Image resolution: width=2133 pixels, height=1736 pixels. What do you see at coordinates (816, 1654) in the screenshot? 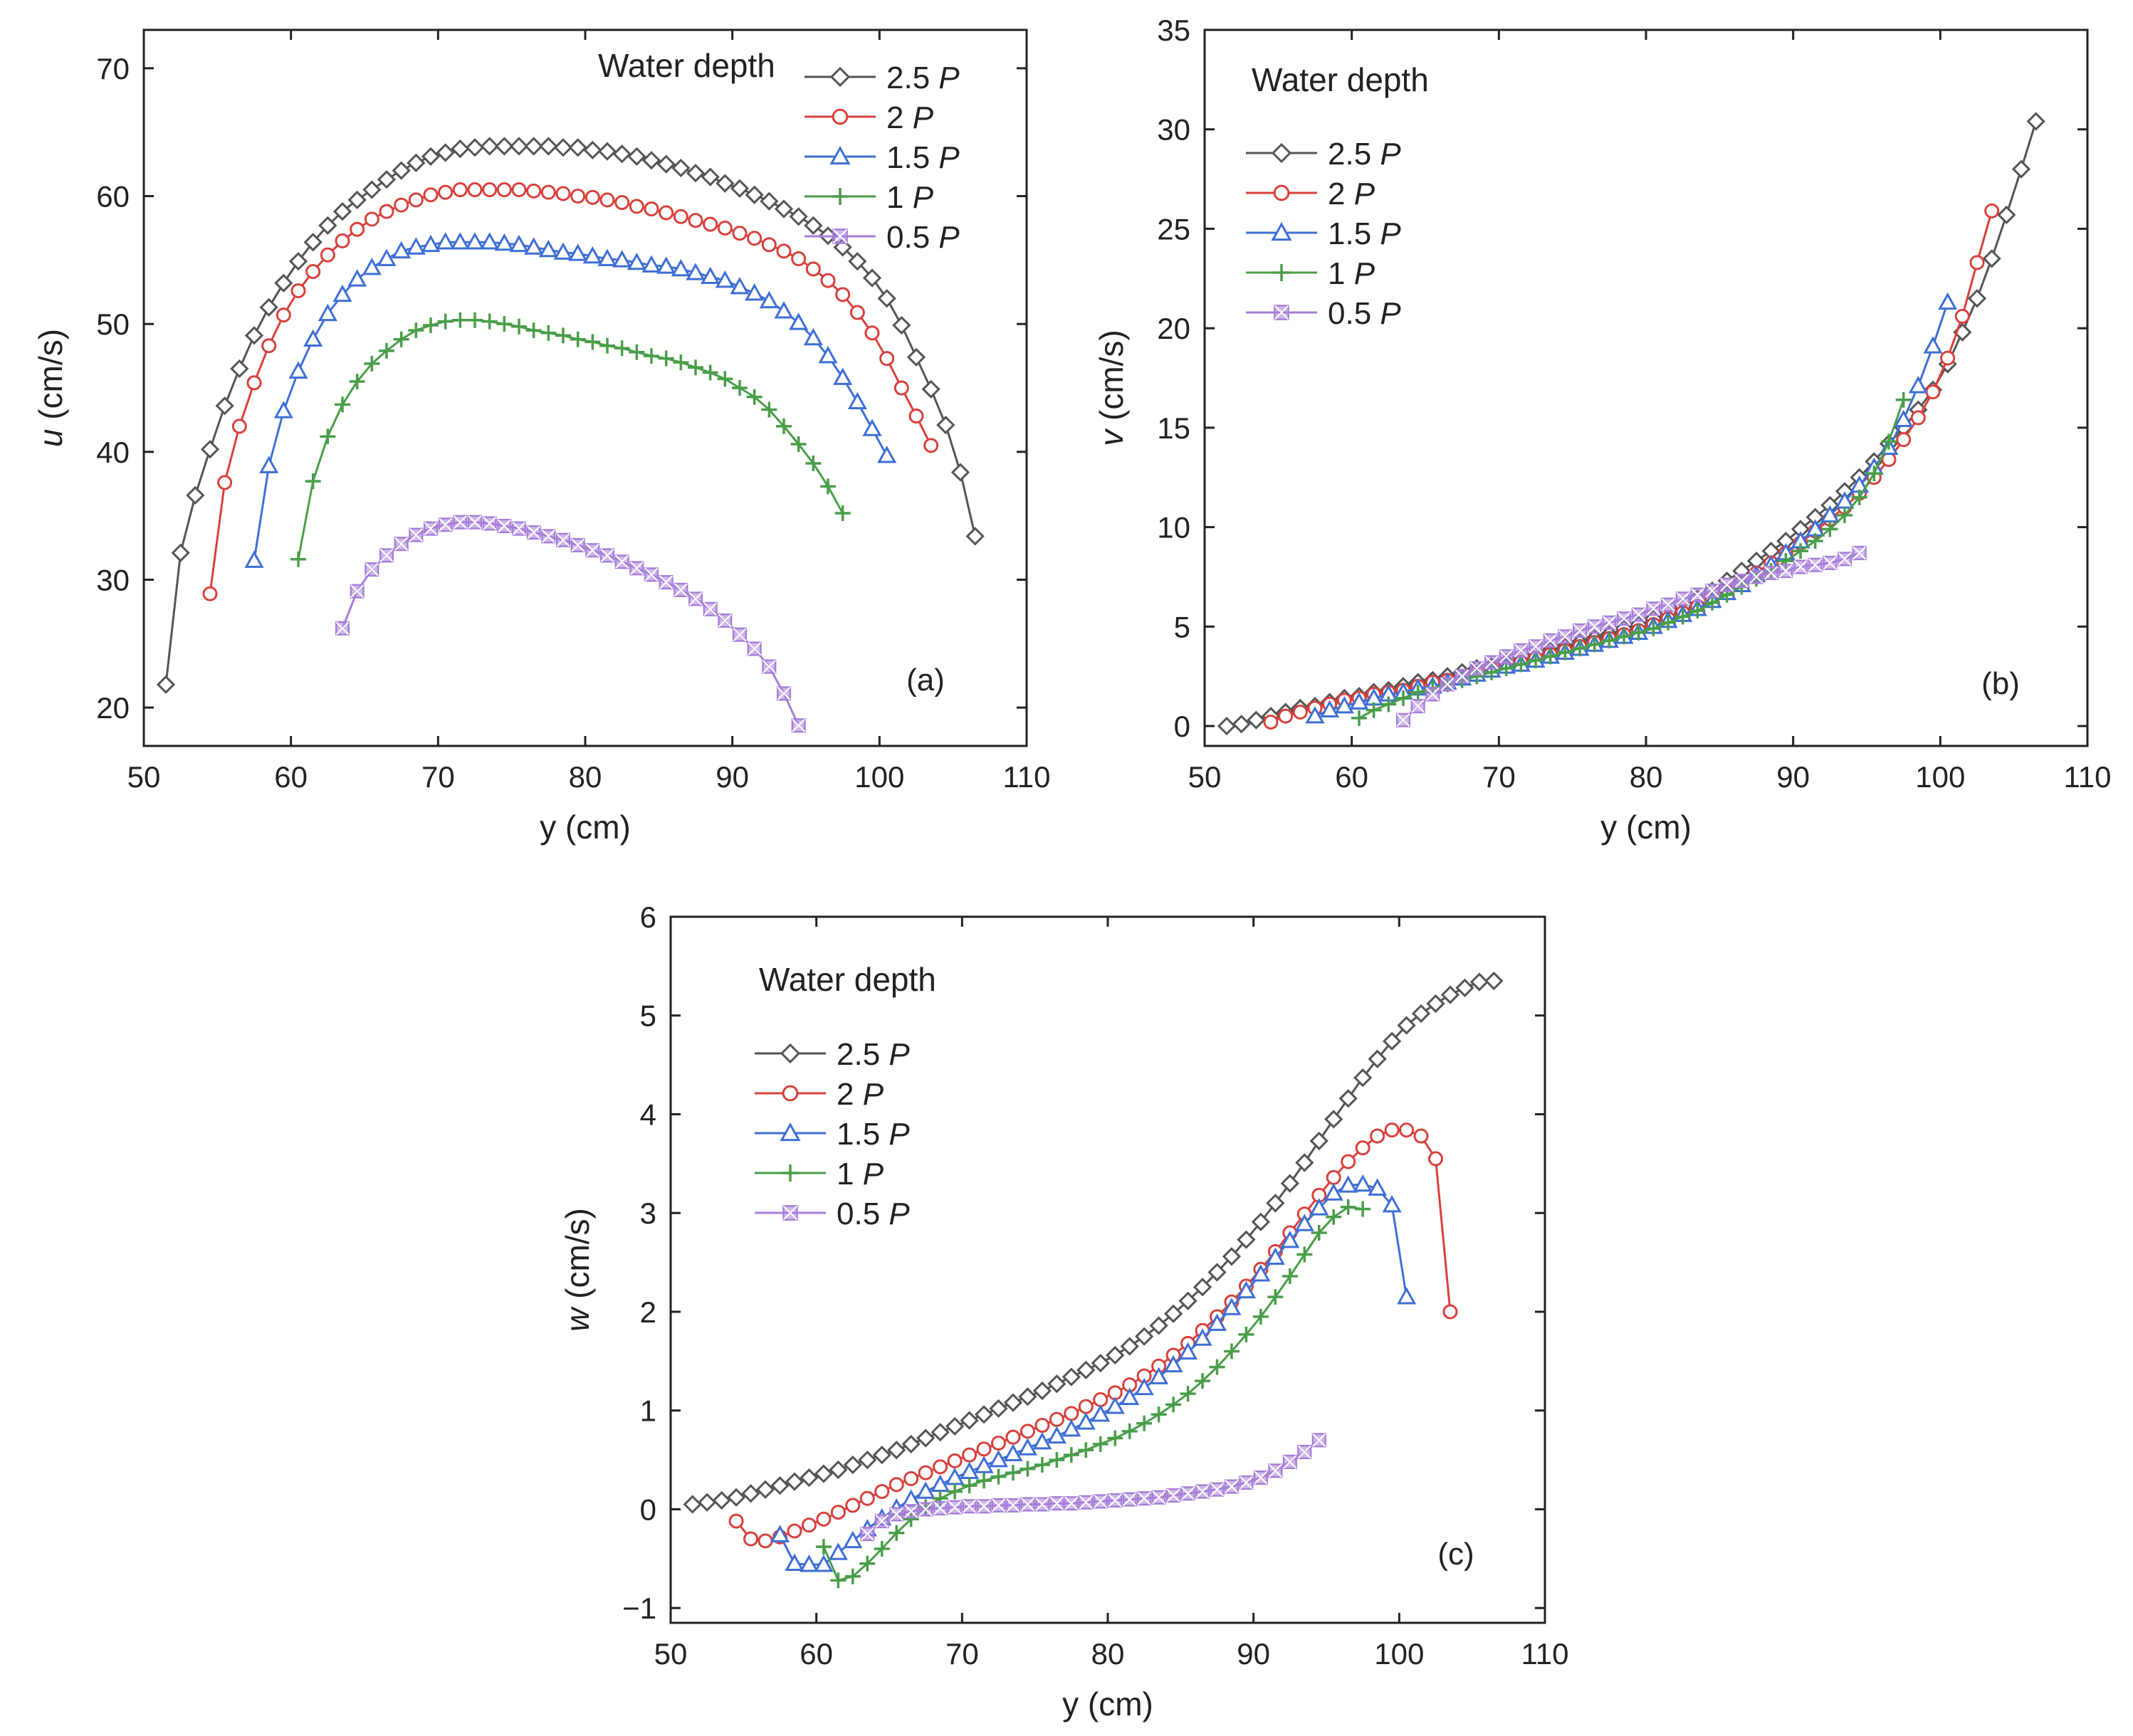
I see `x-tick-label: 60` at bounding box center [816, 1654].